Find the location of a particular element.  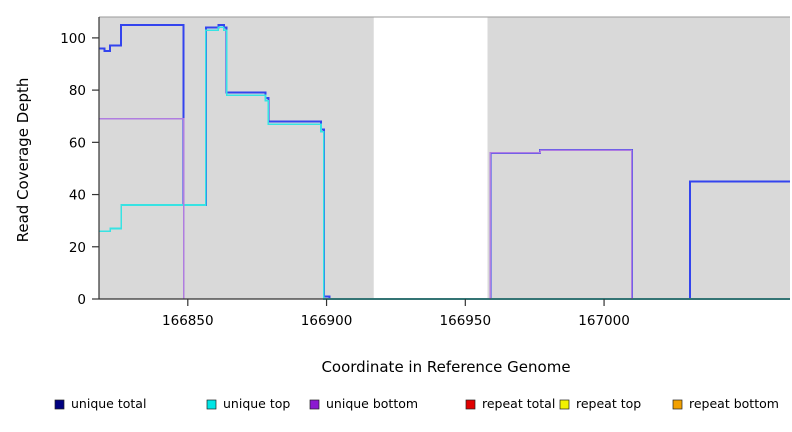

y-tick-label-80: 80 is located at coordinates (77, 91).